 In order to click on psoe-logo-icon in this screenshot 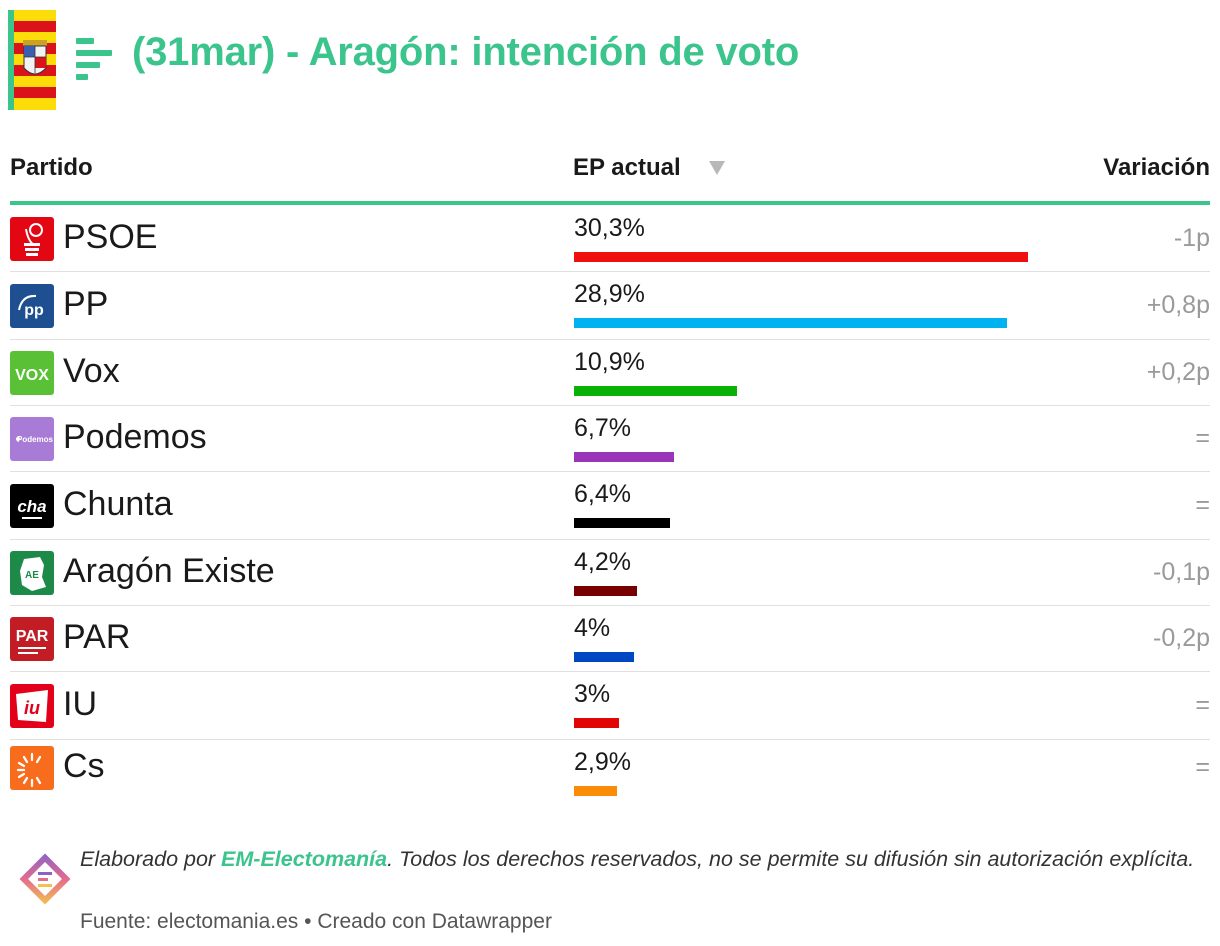, I will do `click(32, 239)`.